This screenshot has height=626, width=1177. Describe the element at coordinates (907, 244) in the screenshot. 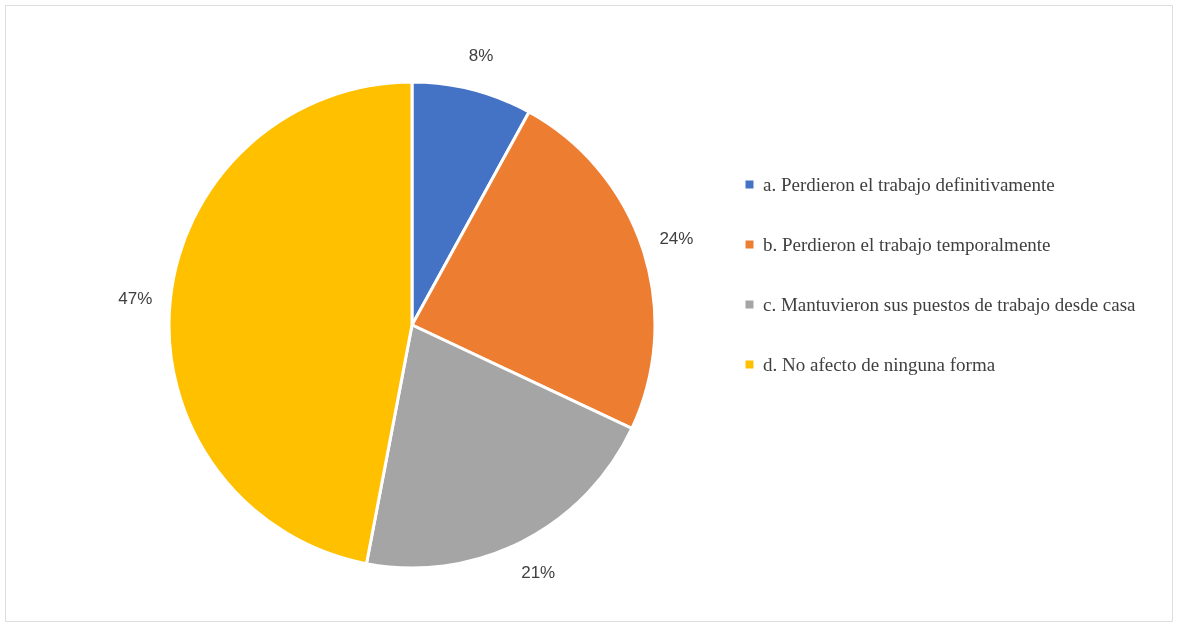

I see `legend-label: b. Perdieron el trabajo temporalmente` at that location.